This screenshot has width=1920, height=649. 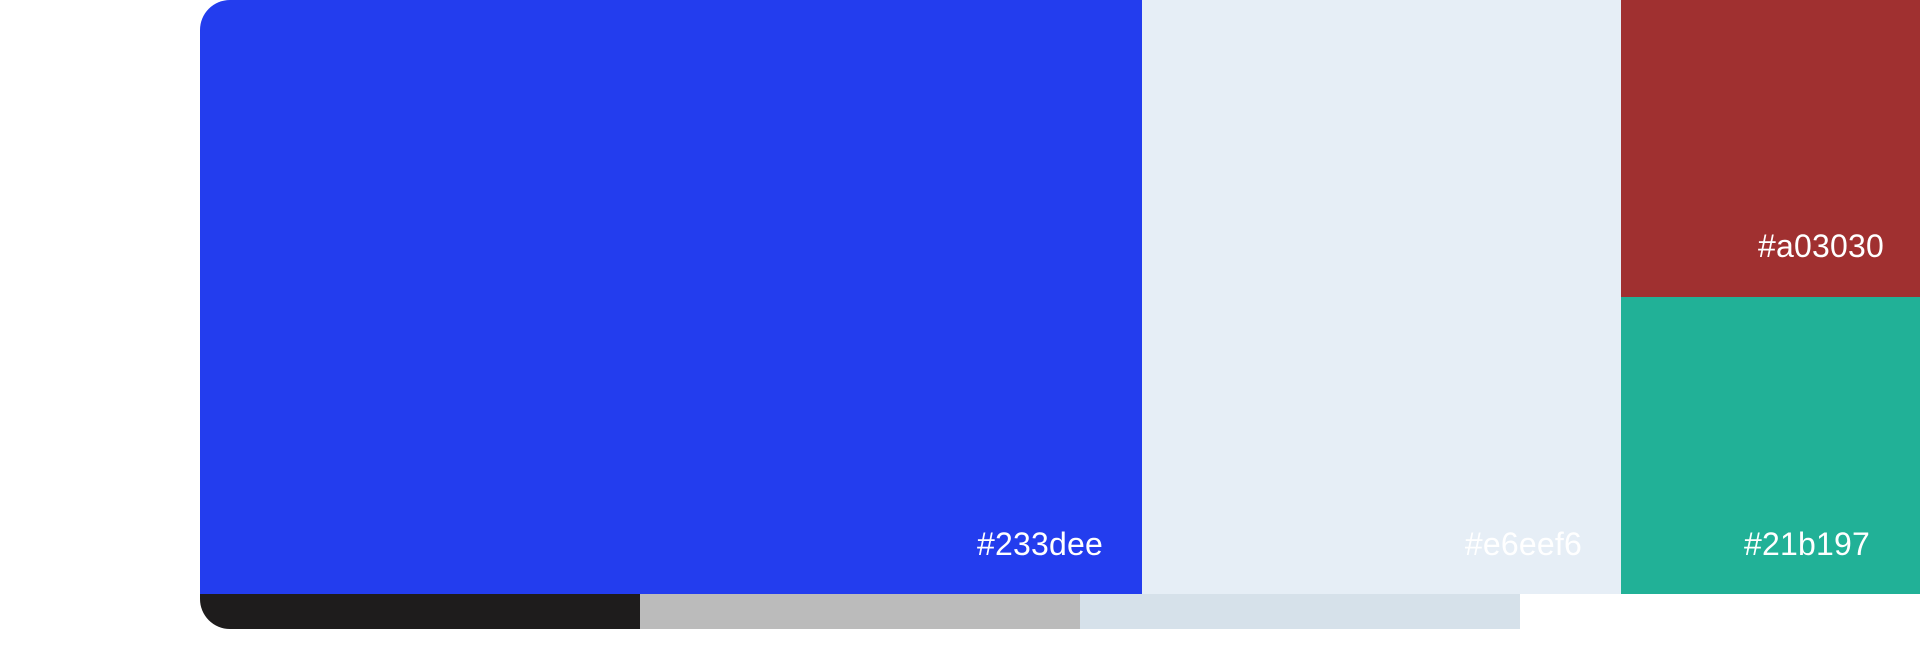 What do you see at coordinates (1523, 544) in the screenshot?
I see `swatch-hex-label: #e6eef6` at bounding box center [1523, 544].